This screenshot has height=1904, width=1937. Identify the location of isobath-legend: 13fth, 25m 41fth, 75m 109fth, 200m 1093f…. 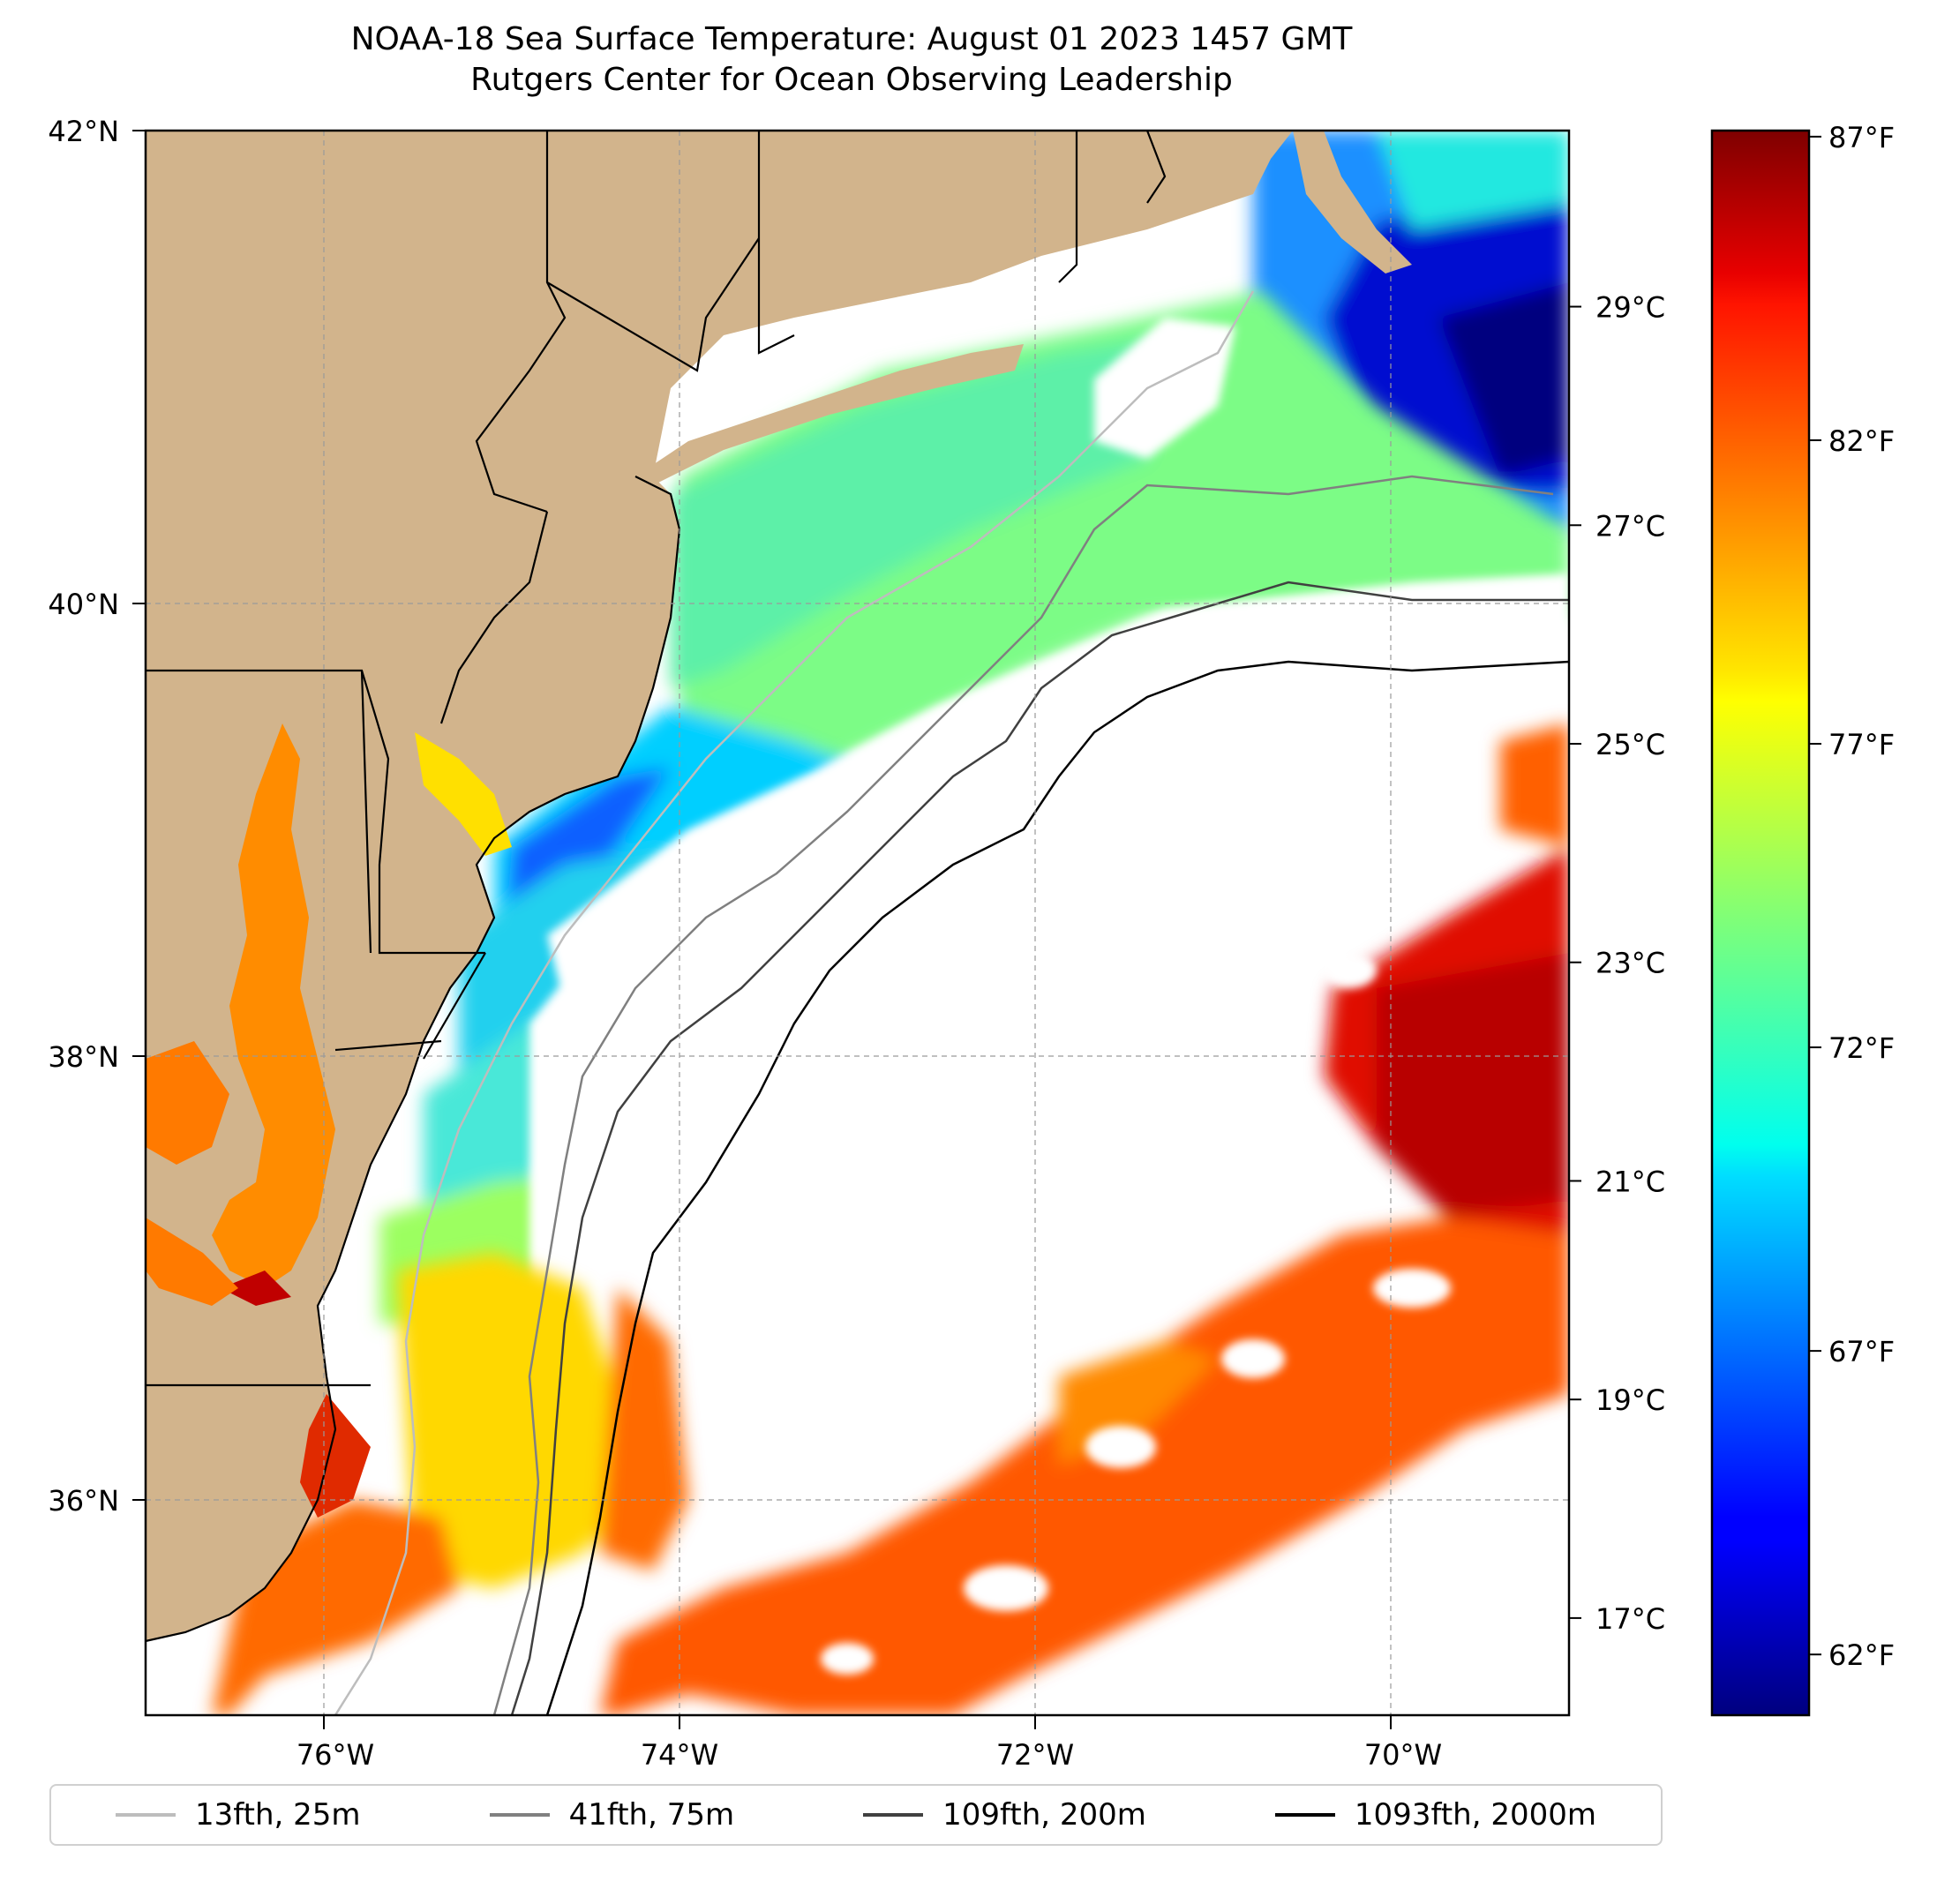
(856, 1815).